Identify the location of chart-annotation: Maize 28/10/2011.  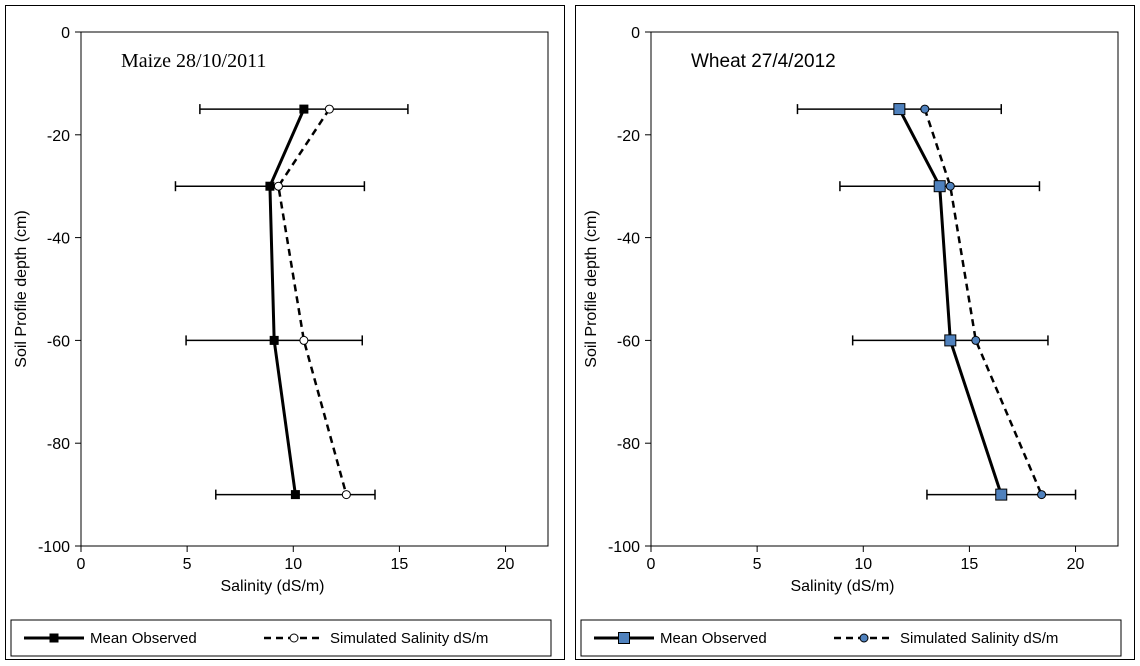
(193, 61).